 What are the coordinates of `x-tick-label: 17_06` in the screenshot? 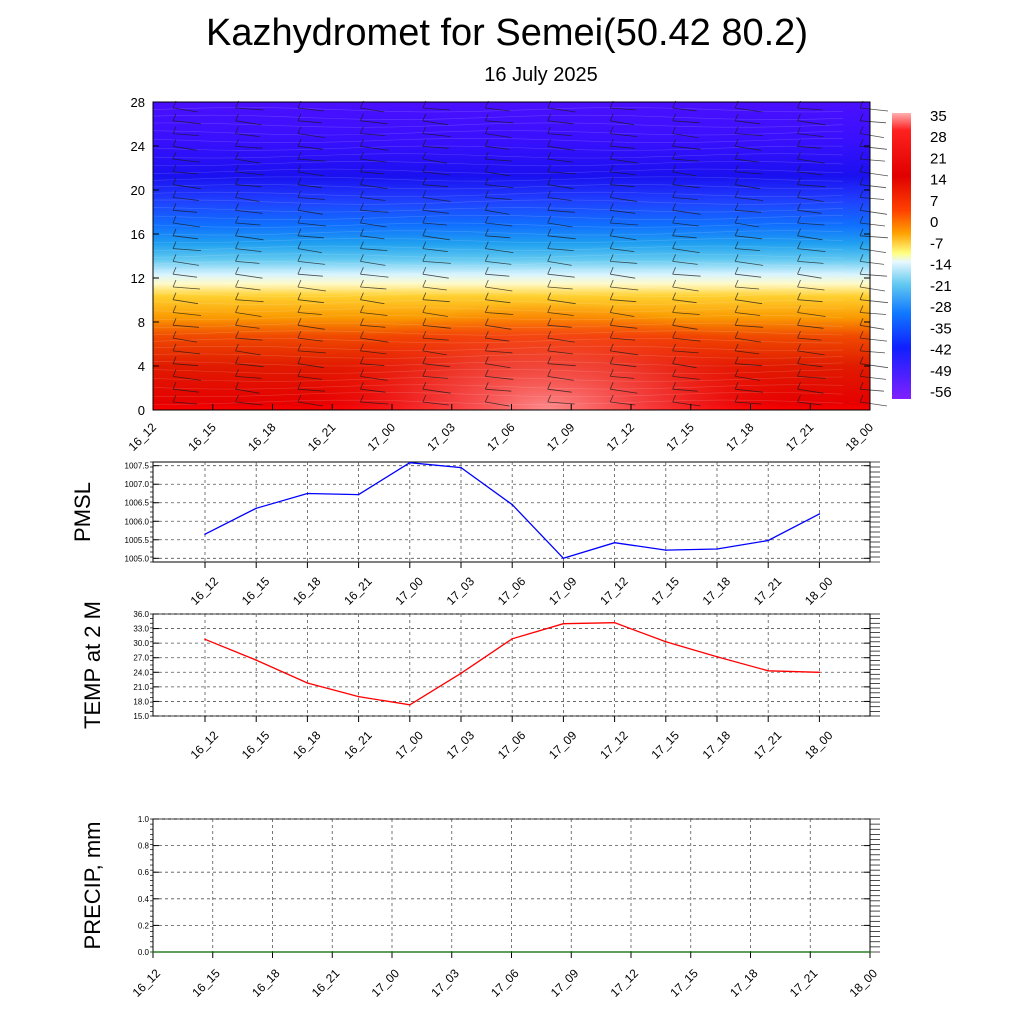 It's located at (505, 983).